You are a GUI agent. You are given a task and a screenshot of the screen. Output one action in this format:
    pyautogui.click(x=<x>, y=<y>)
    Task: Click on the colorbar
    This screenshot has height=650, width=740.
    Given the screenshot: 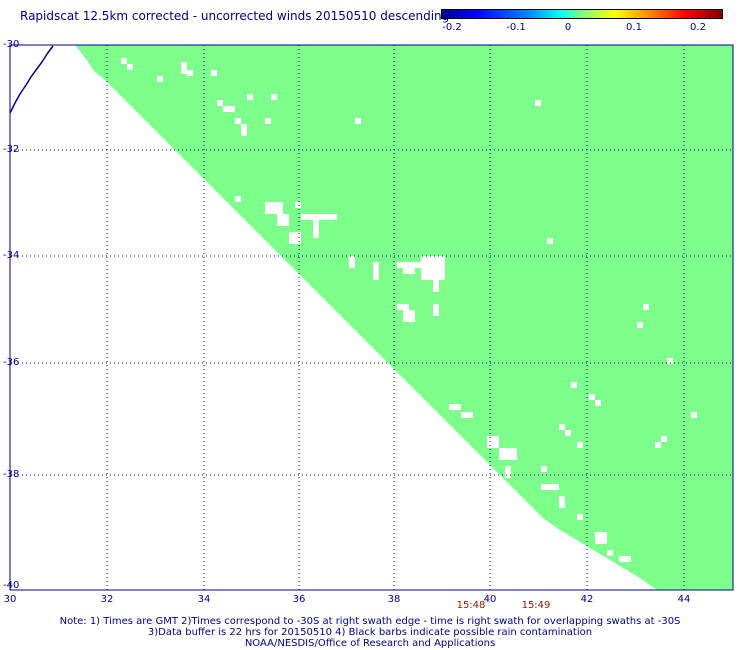 What is the action you would take?
    pyautogui.click(x=582, y=14)
    